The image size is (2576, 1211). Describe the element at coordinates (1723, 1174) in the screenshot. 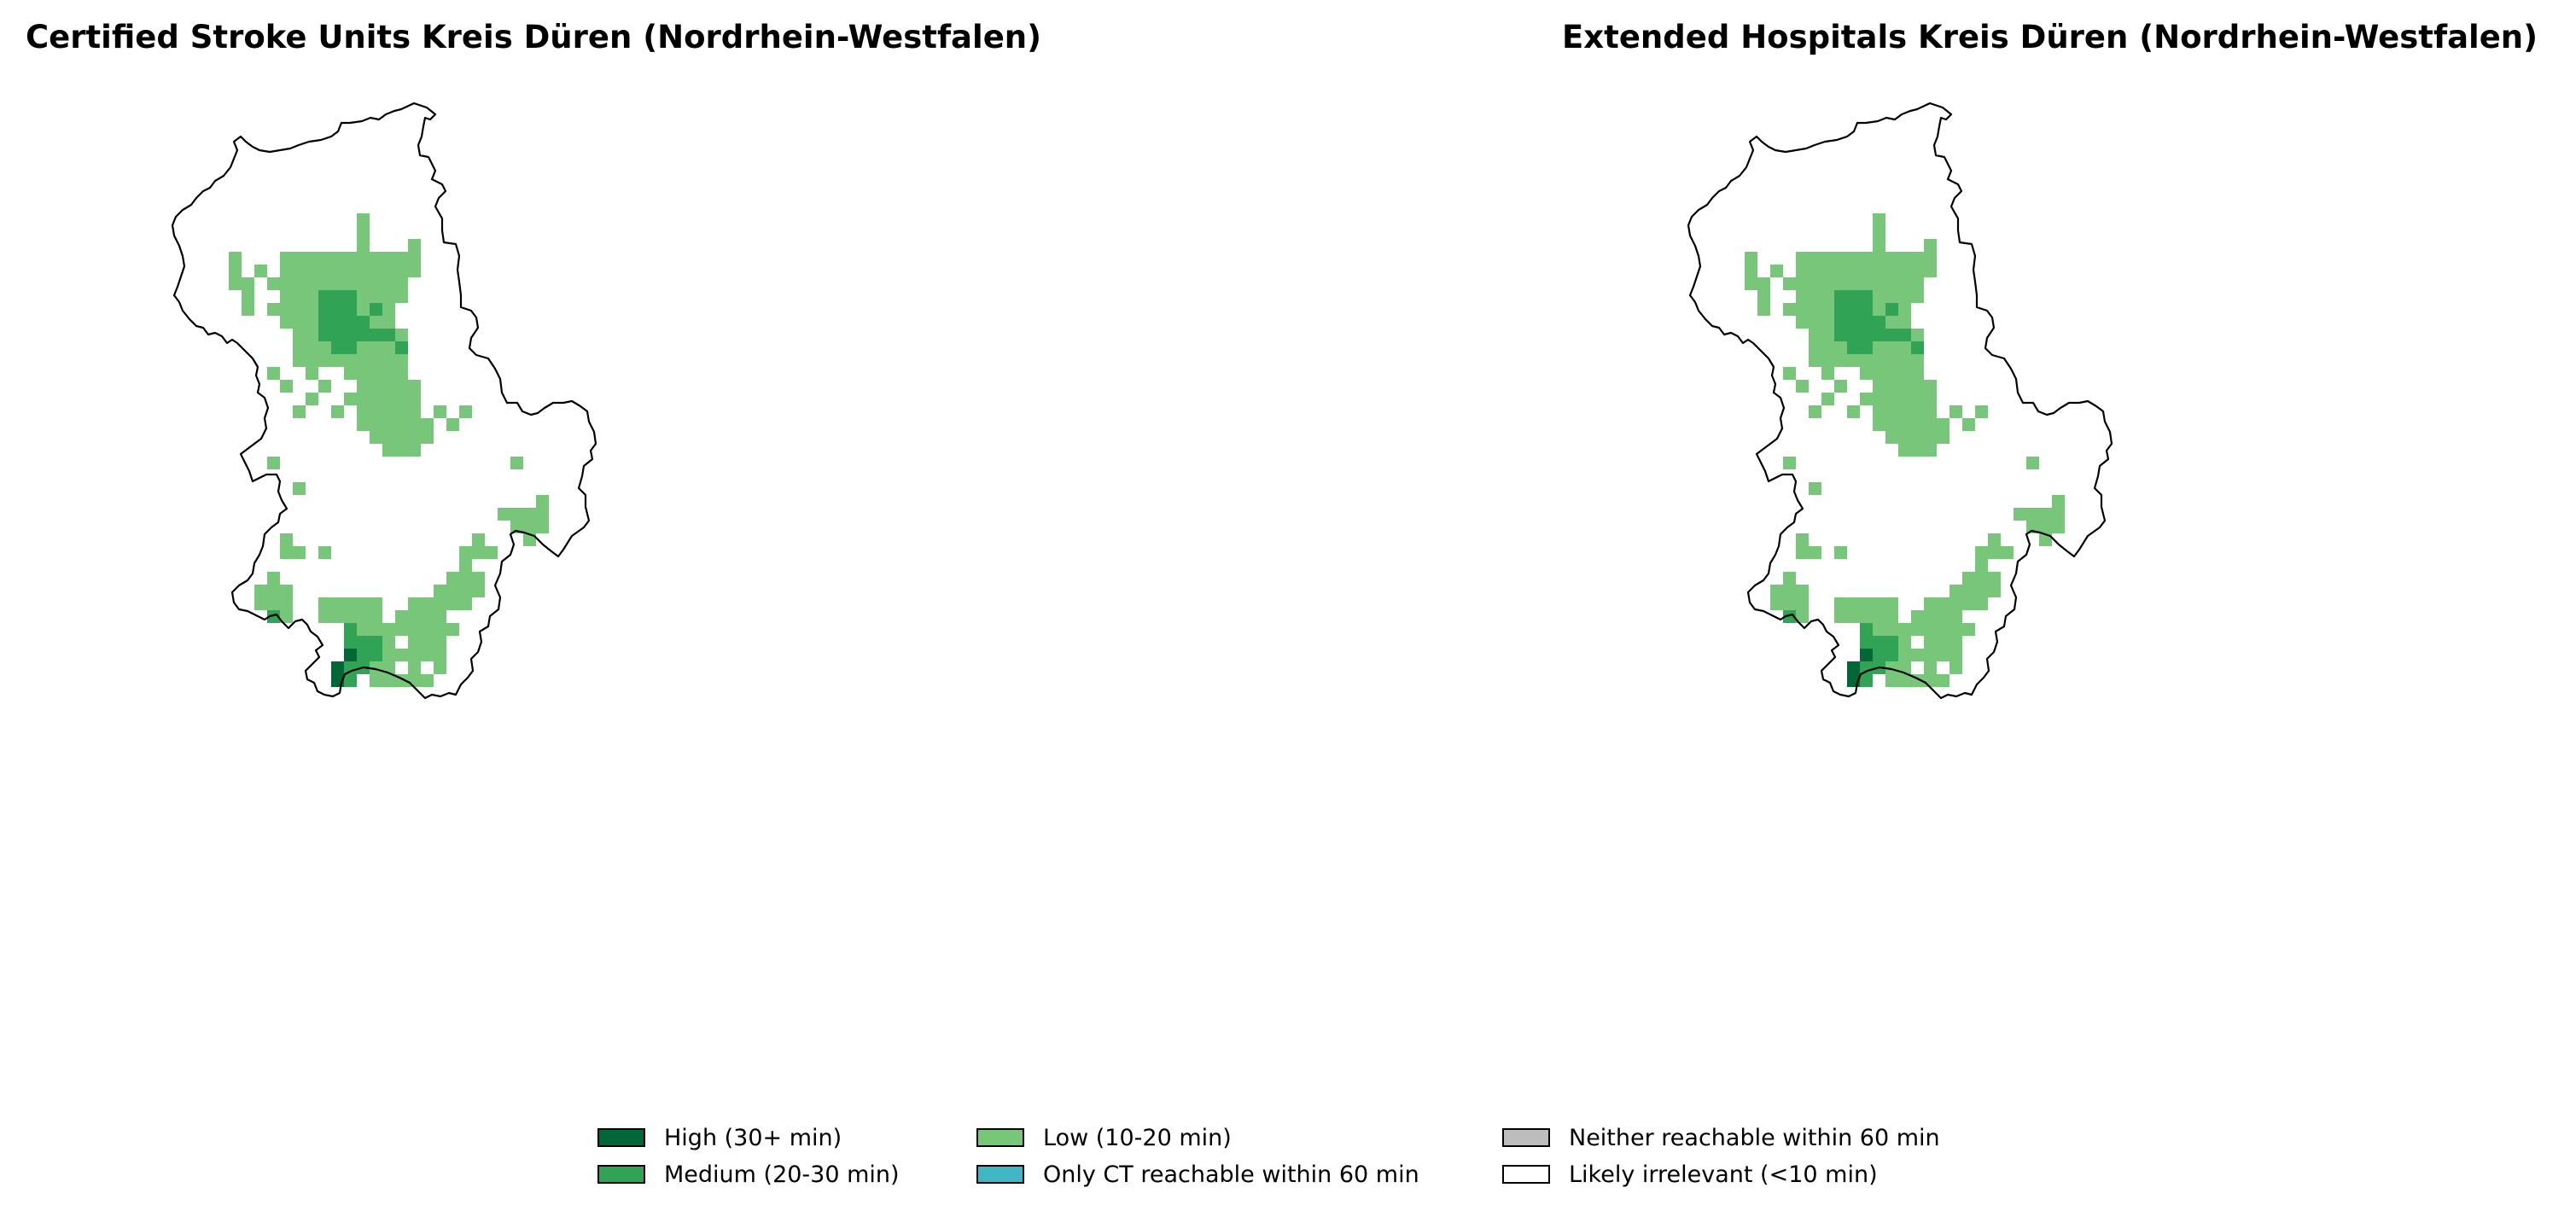

I see `legend-label-irrelevant: Likely irrelevant (<10 min)` at that location.